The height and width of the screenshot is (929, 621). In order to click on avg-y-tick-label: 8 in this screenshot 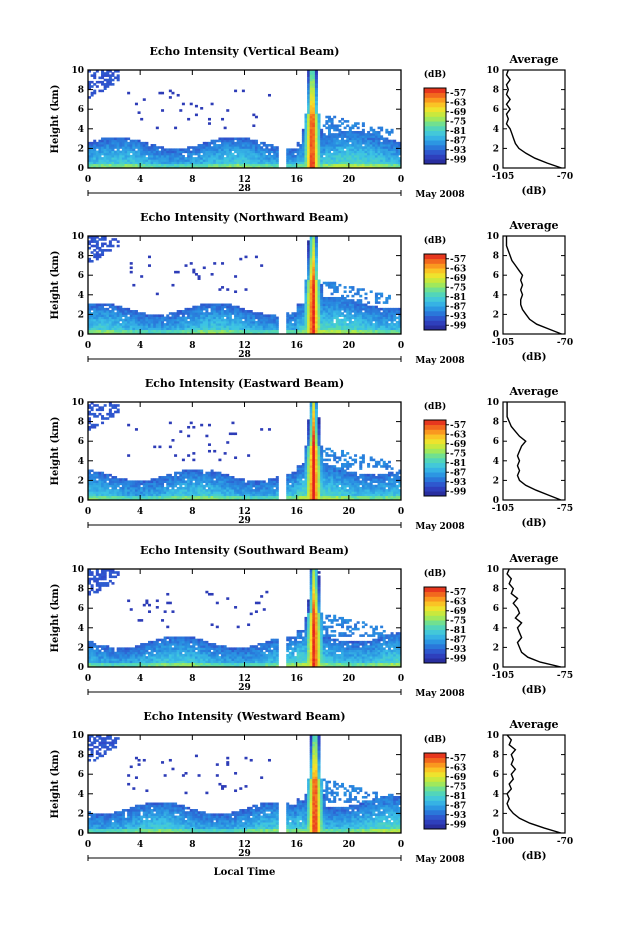, I will do `click(496, 91)`.